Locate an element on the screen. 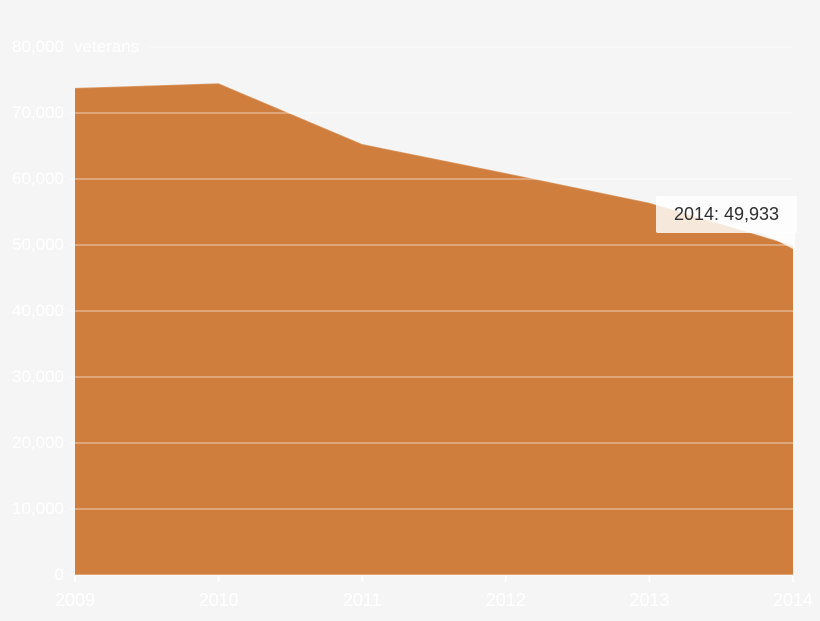 The image size is (820, 621). x-axis-tick-label: 2014 is located at coordinates (793, 600).